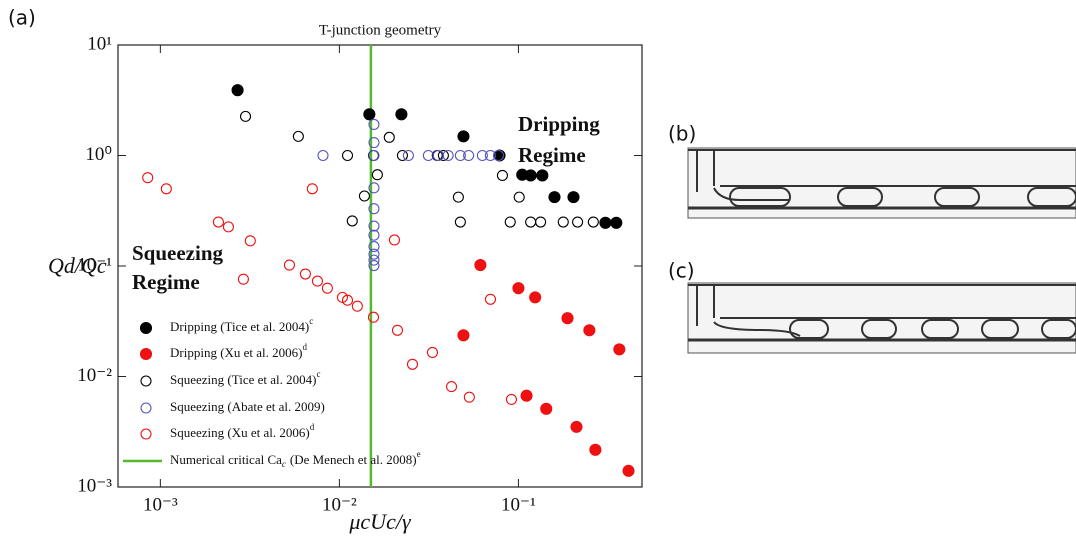  I want to click on legend-text: Dripping (Xu et al. 2006)d, so click(239, 351).